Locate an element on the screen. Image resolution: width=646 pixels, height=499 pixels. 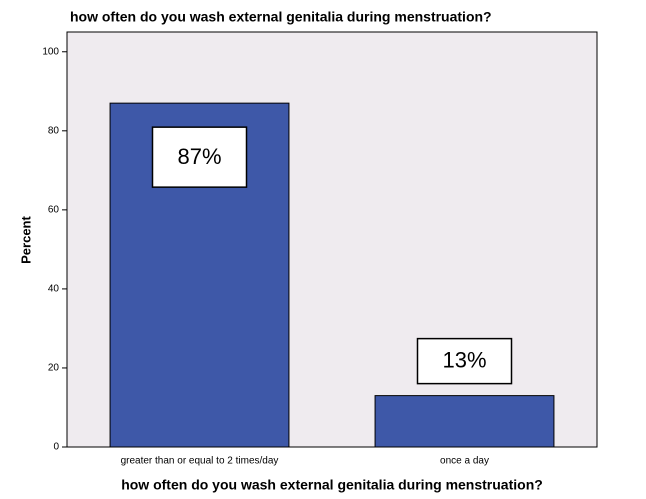
value-label: 87% is located at coordinates (199, 156).